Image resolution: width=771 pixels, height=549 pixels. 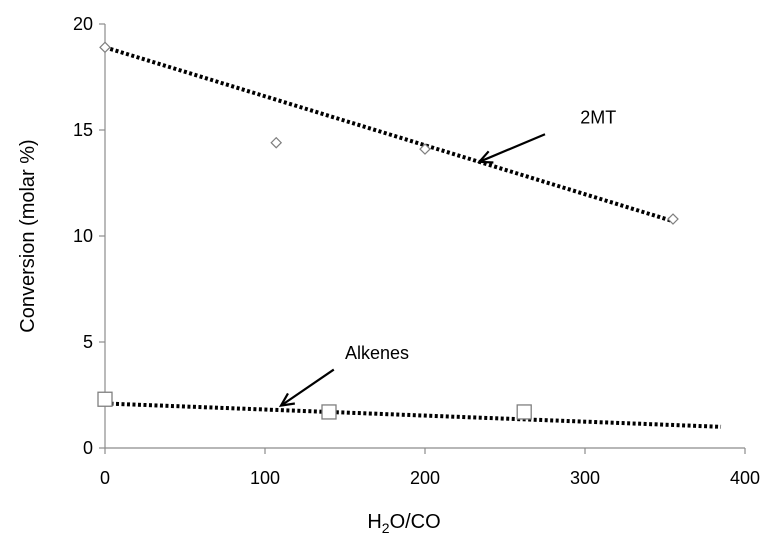 What do you see at coordinates (585, 478) in the screenshot?
I see `x-tick-label: 300` at bounding box center [585, 478].